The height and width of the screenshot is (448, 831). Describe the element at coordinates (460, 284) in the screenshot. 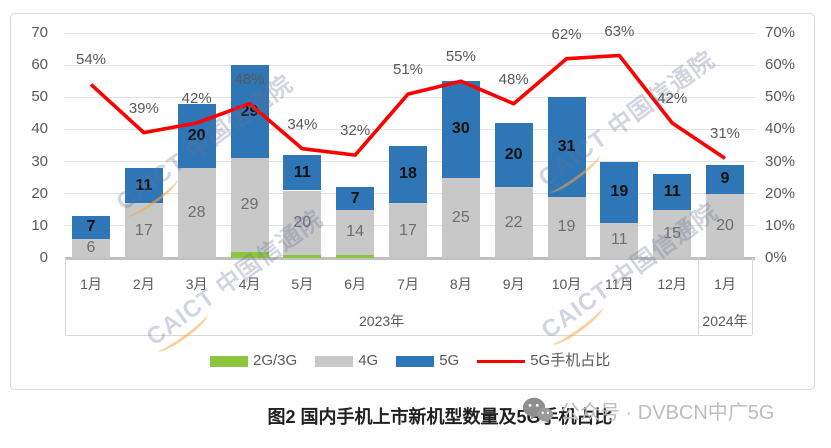

I see `x-axis-month-label: 8月` at that location.